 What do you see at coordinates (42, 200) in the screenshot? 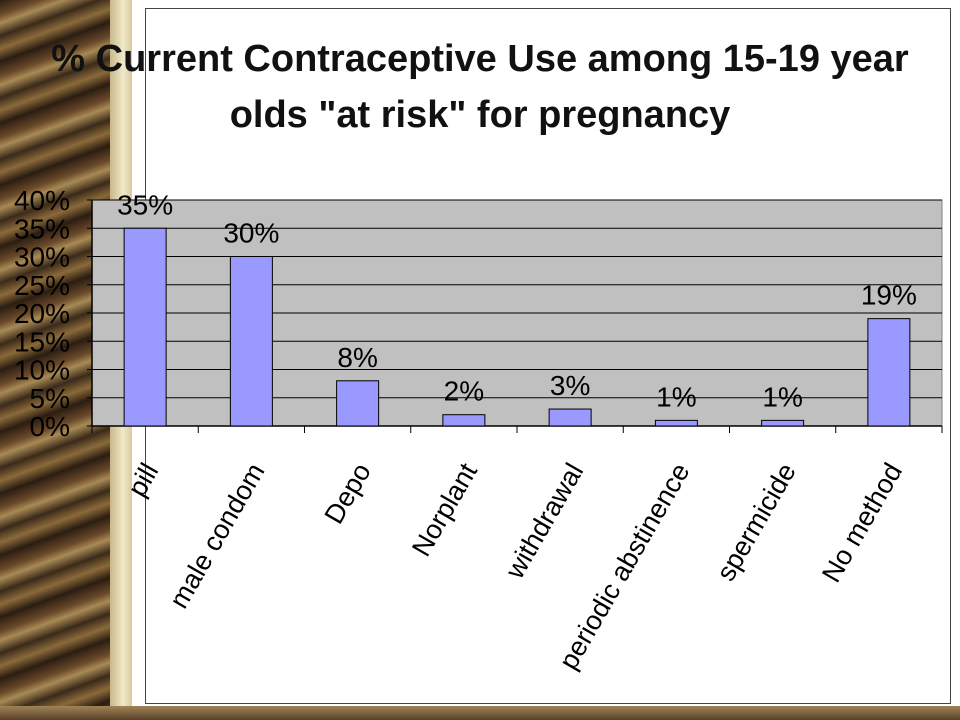
I see `y-tick-label: 40%` at bounding box center [42, 200].